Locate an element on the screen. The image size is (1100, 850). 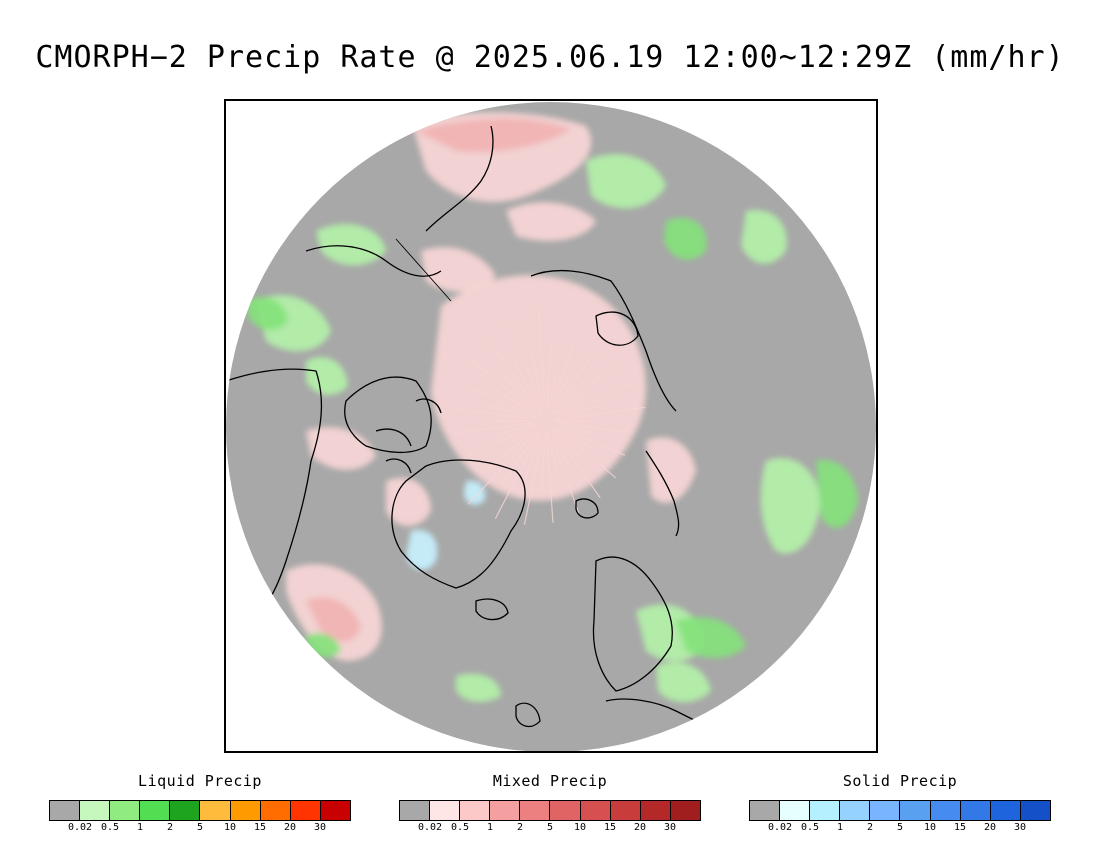
legend-swatches-mixed is located at coordinates (550, 810).